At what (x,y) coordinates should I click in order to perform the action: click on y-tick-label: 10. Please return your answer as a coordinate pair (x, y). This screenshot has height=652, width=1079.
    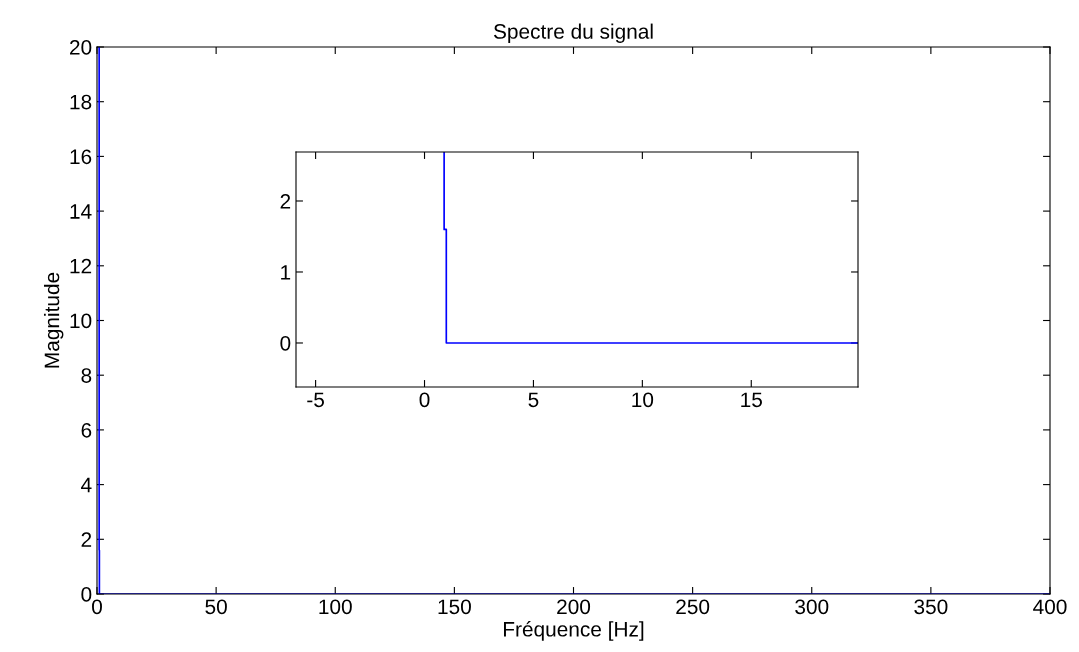
    Looking at the image, I should click on (81, 321).